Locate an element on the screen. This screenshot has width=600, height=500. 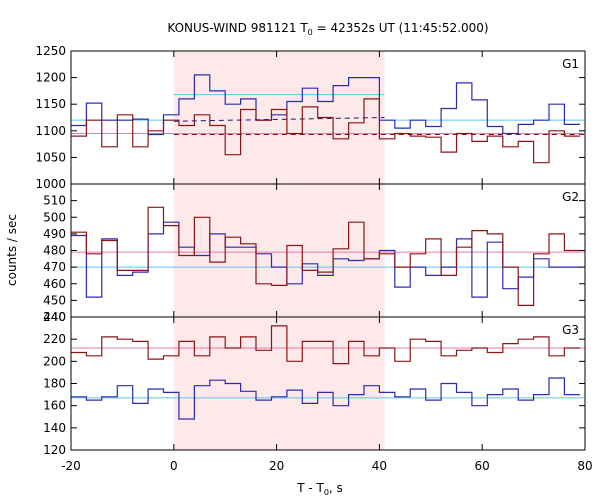
g1-ytick-label: 1200 is located at coordinates (50, 78).